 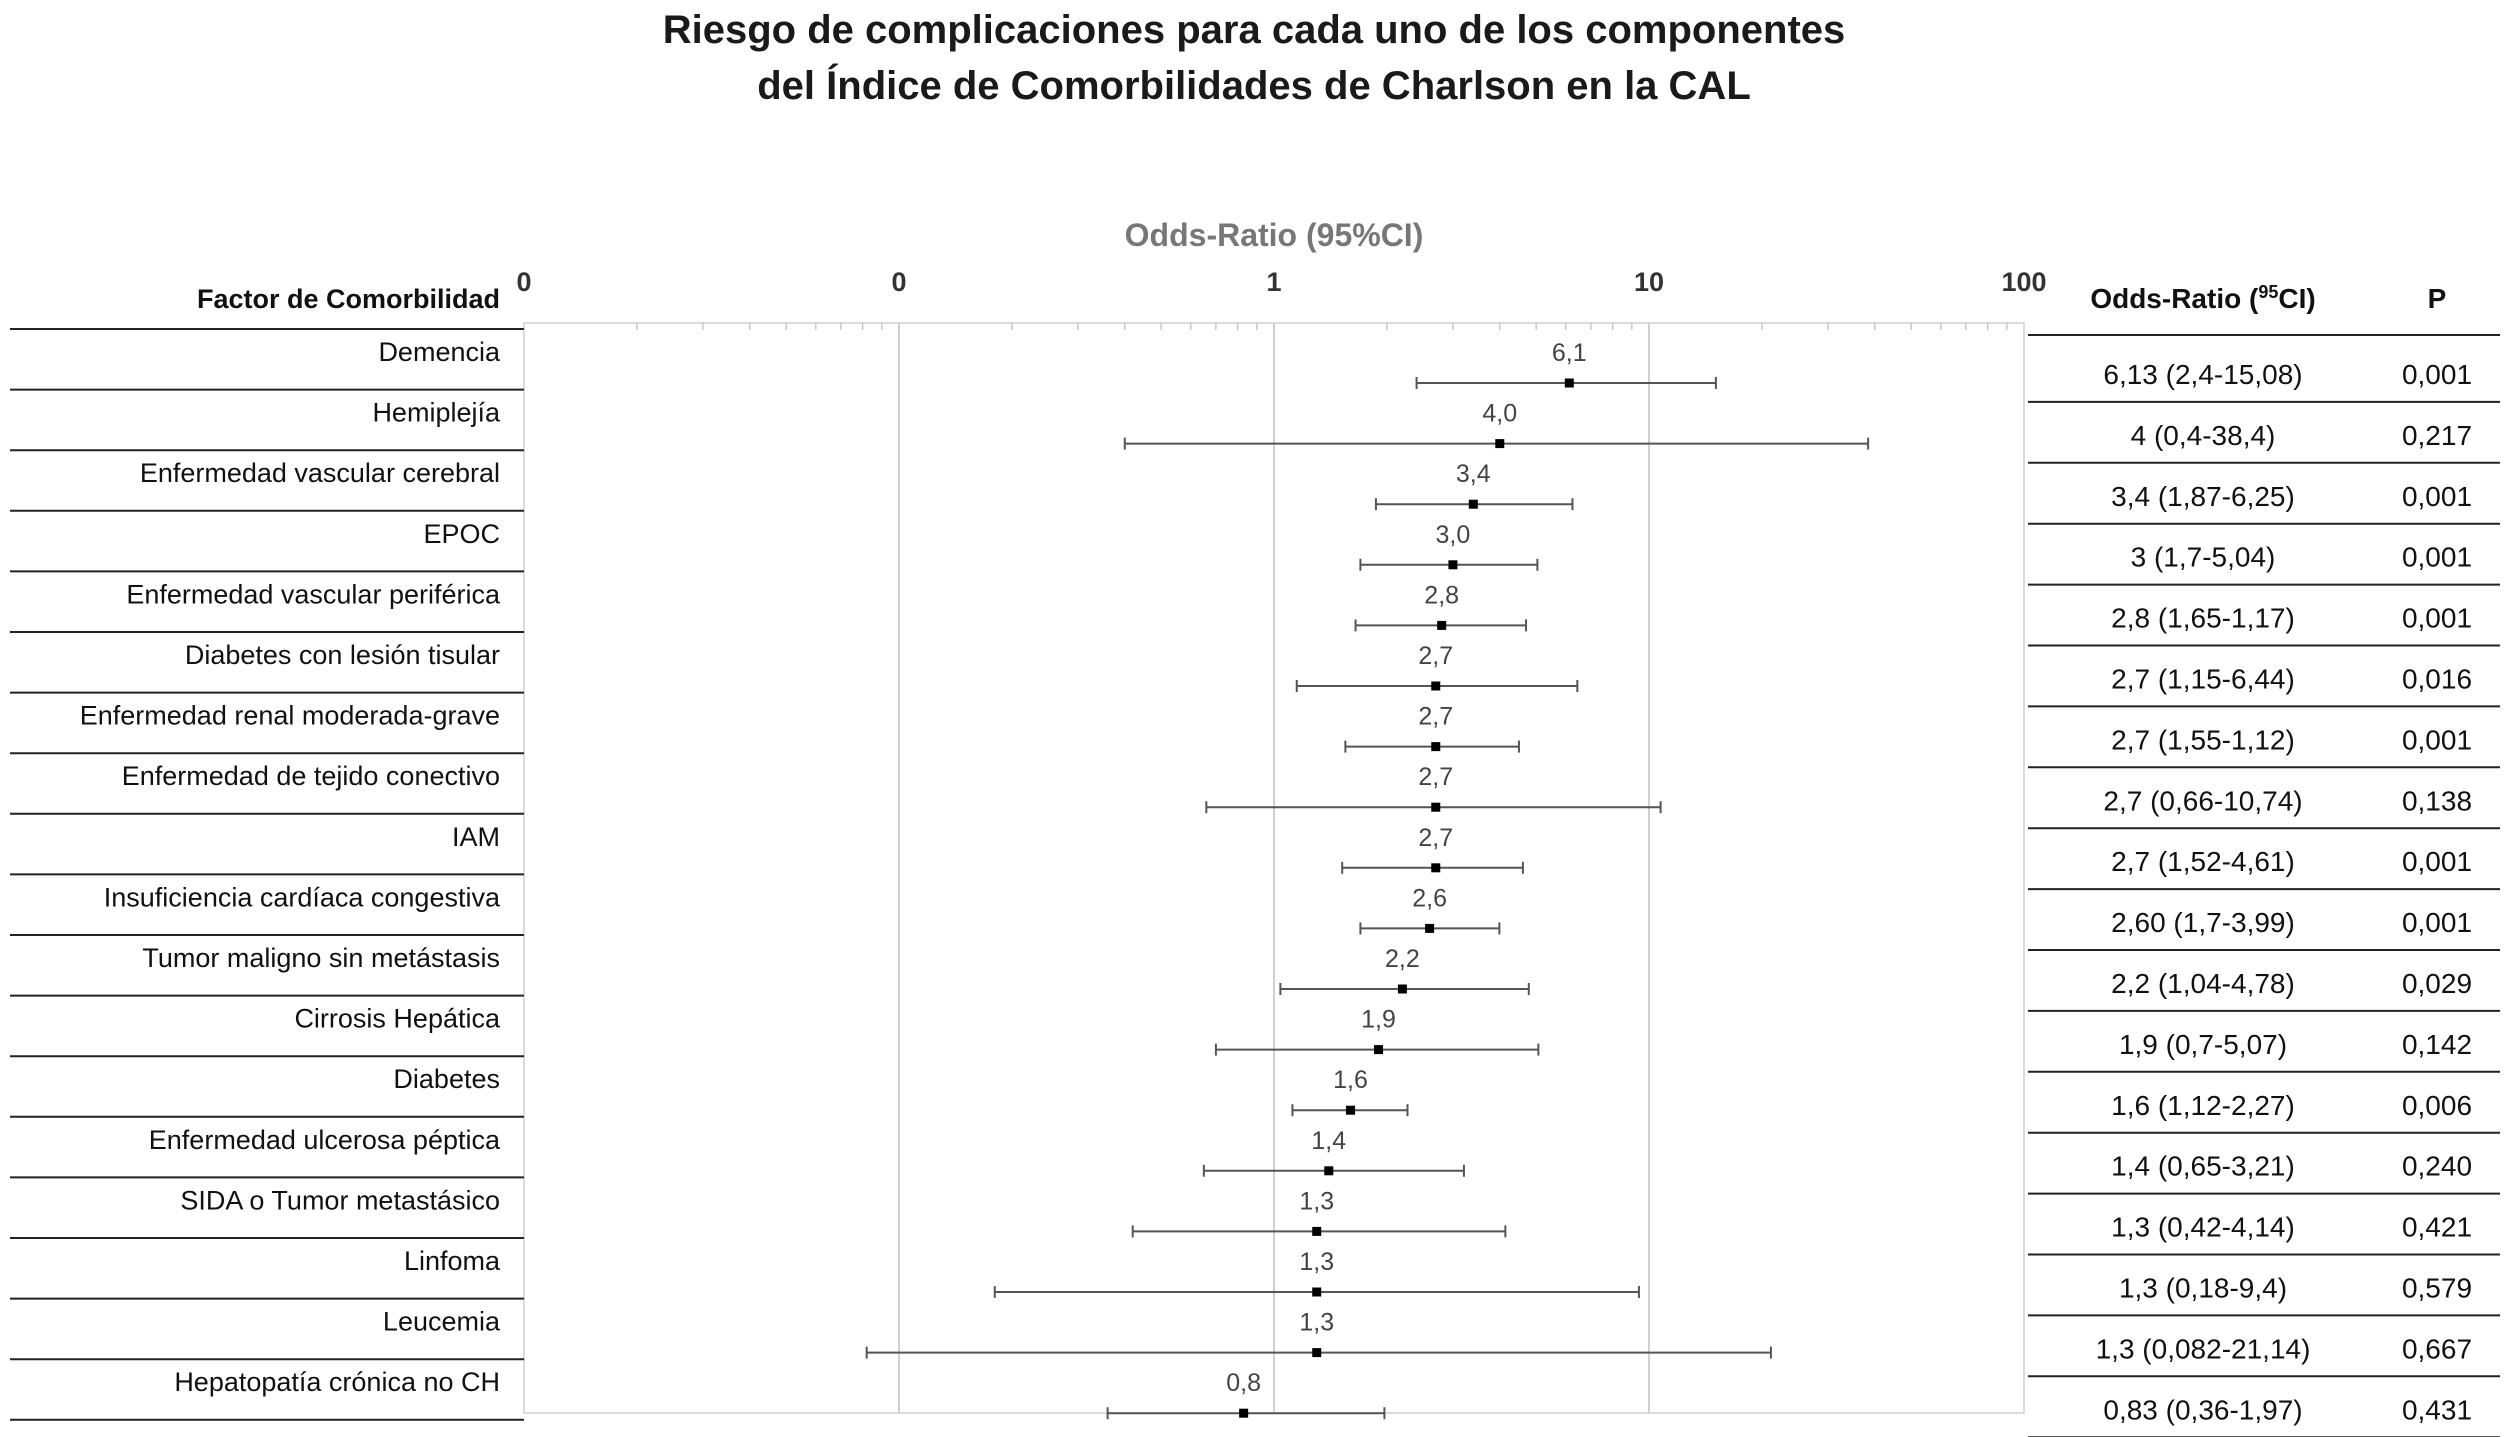 What do you see at coordinates (1441, 595) in the screenshot?
I see `or-data-label: 2,8` at bounding box center [1441, 595].